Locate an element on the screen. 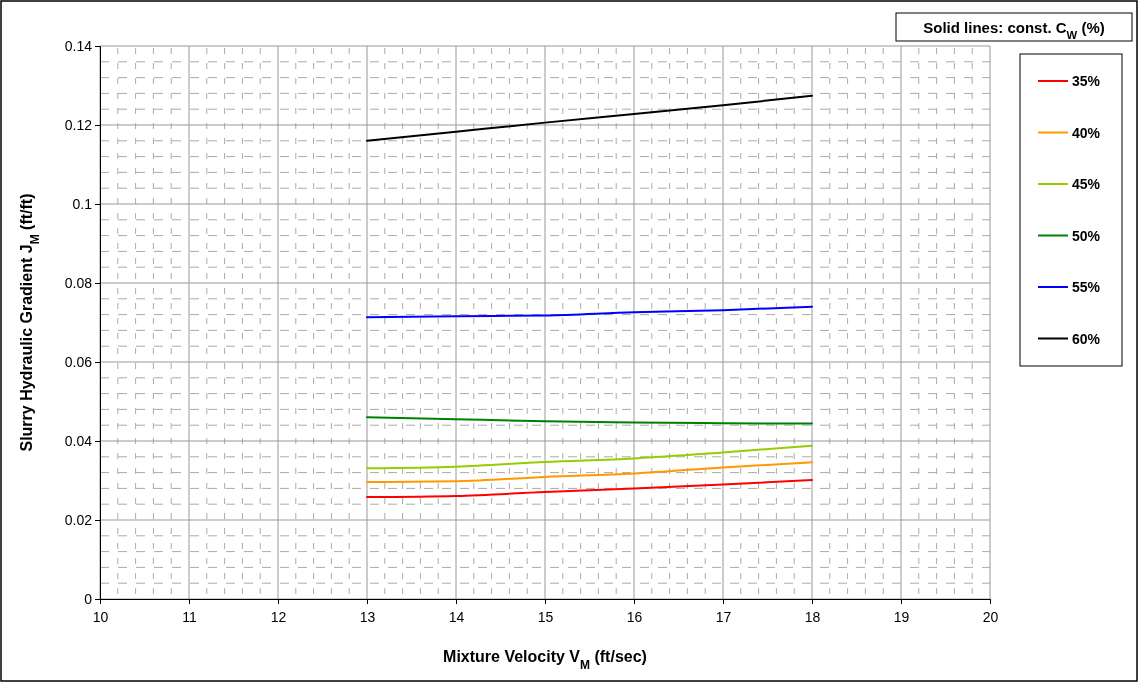 The width and height of the screenshot is (1138, 682). y-tick-label: 0.08 is located at coordinates (78, 282).